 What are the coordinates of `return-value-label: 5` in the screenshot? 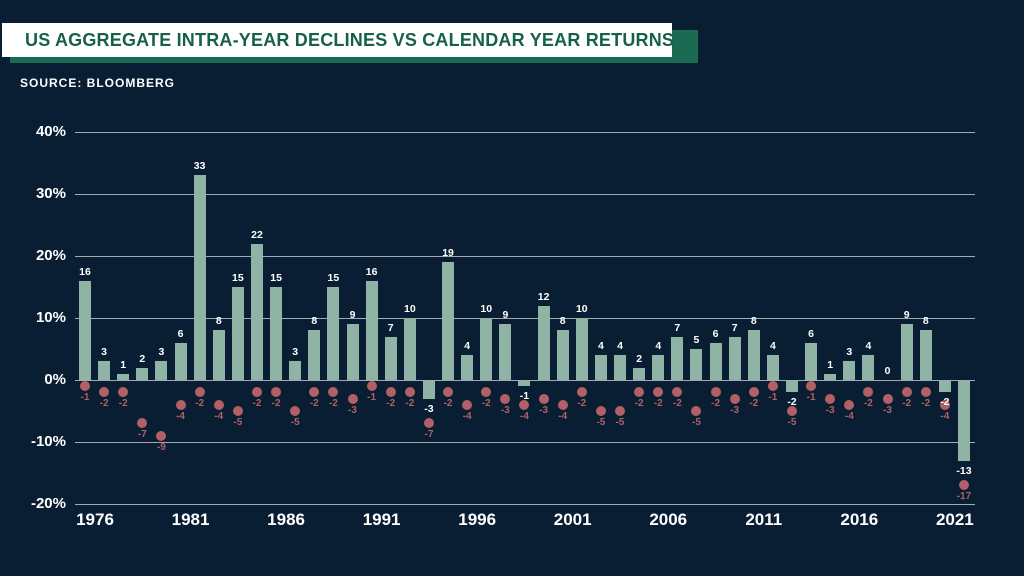 It's located at (696, 340).